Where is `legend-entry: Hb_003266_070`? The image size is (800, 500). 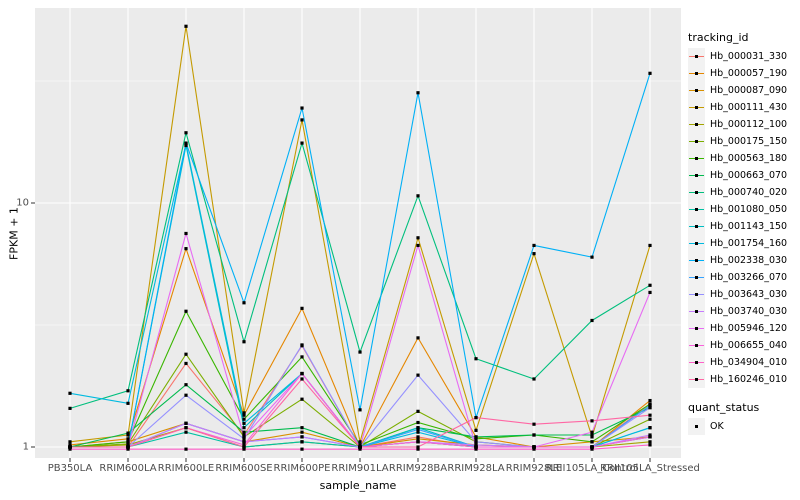
legend-entry: Hb_003266_070 is located at coordinates (743, 277).